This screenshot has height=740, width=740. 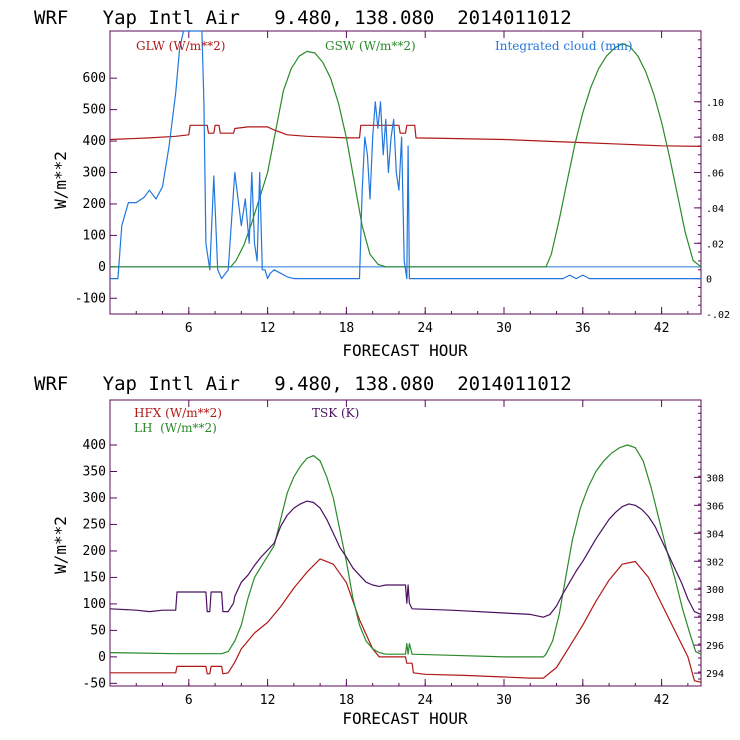 What do you see at coordinates (715, 244) in the screenshot?
I see `y2-tick-label: .02` at bounding box center [715, 244].